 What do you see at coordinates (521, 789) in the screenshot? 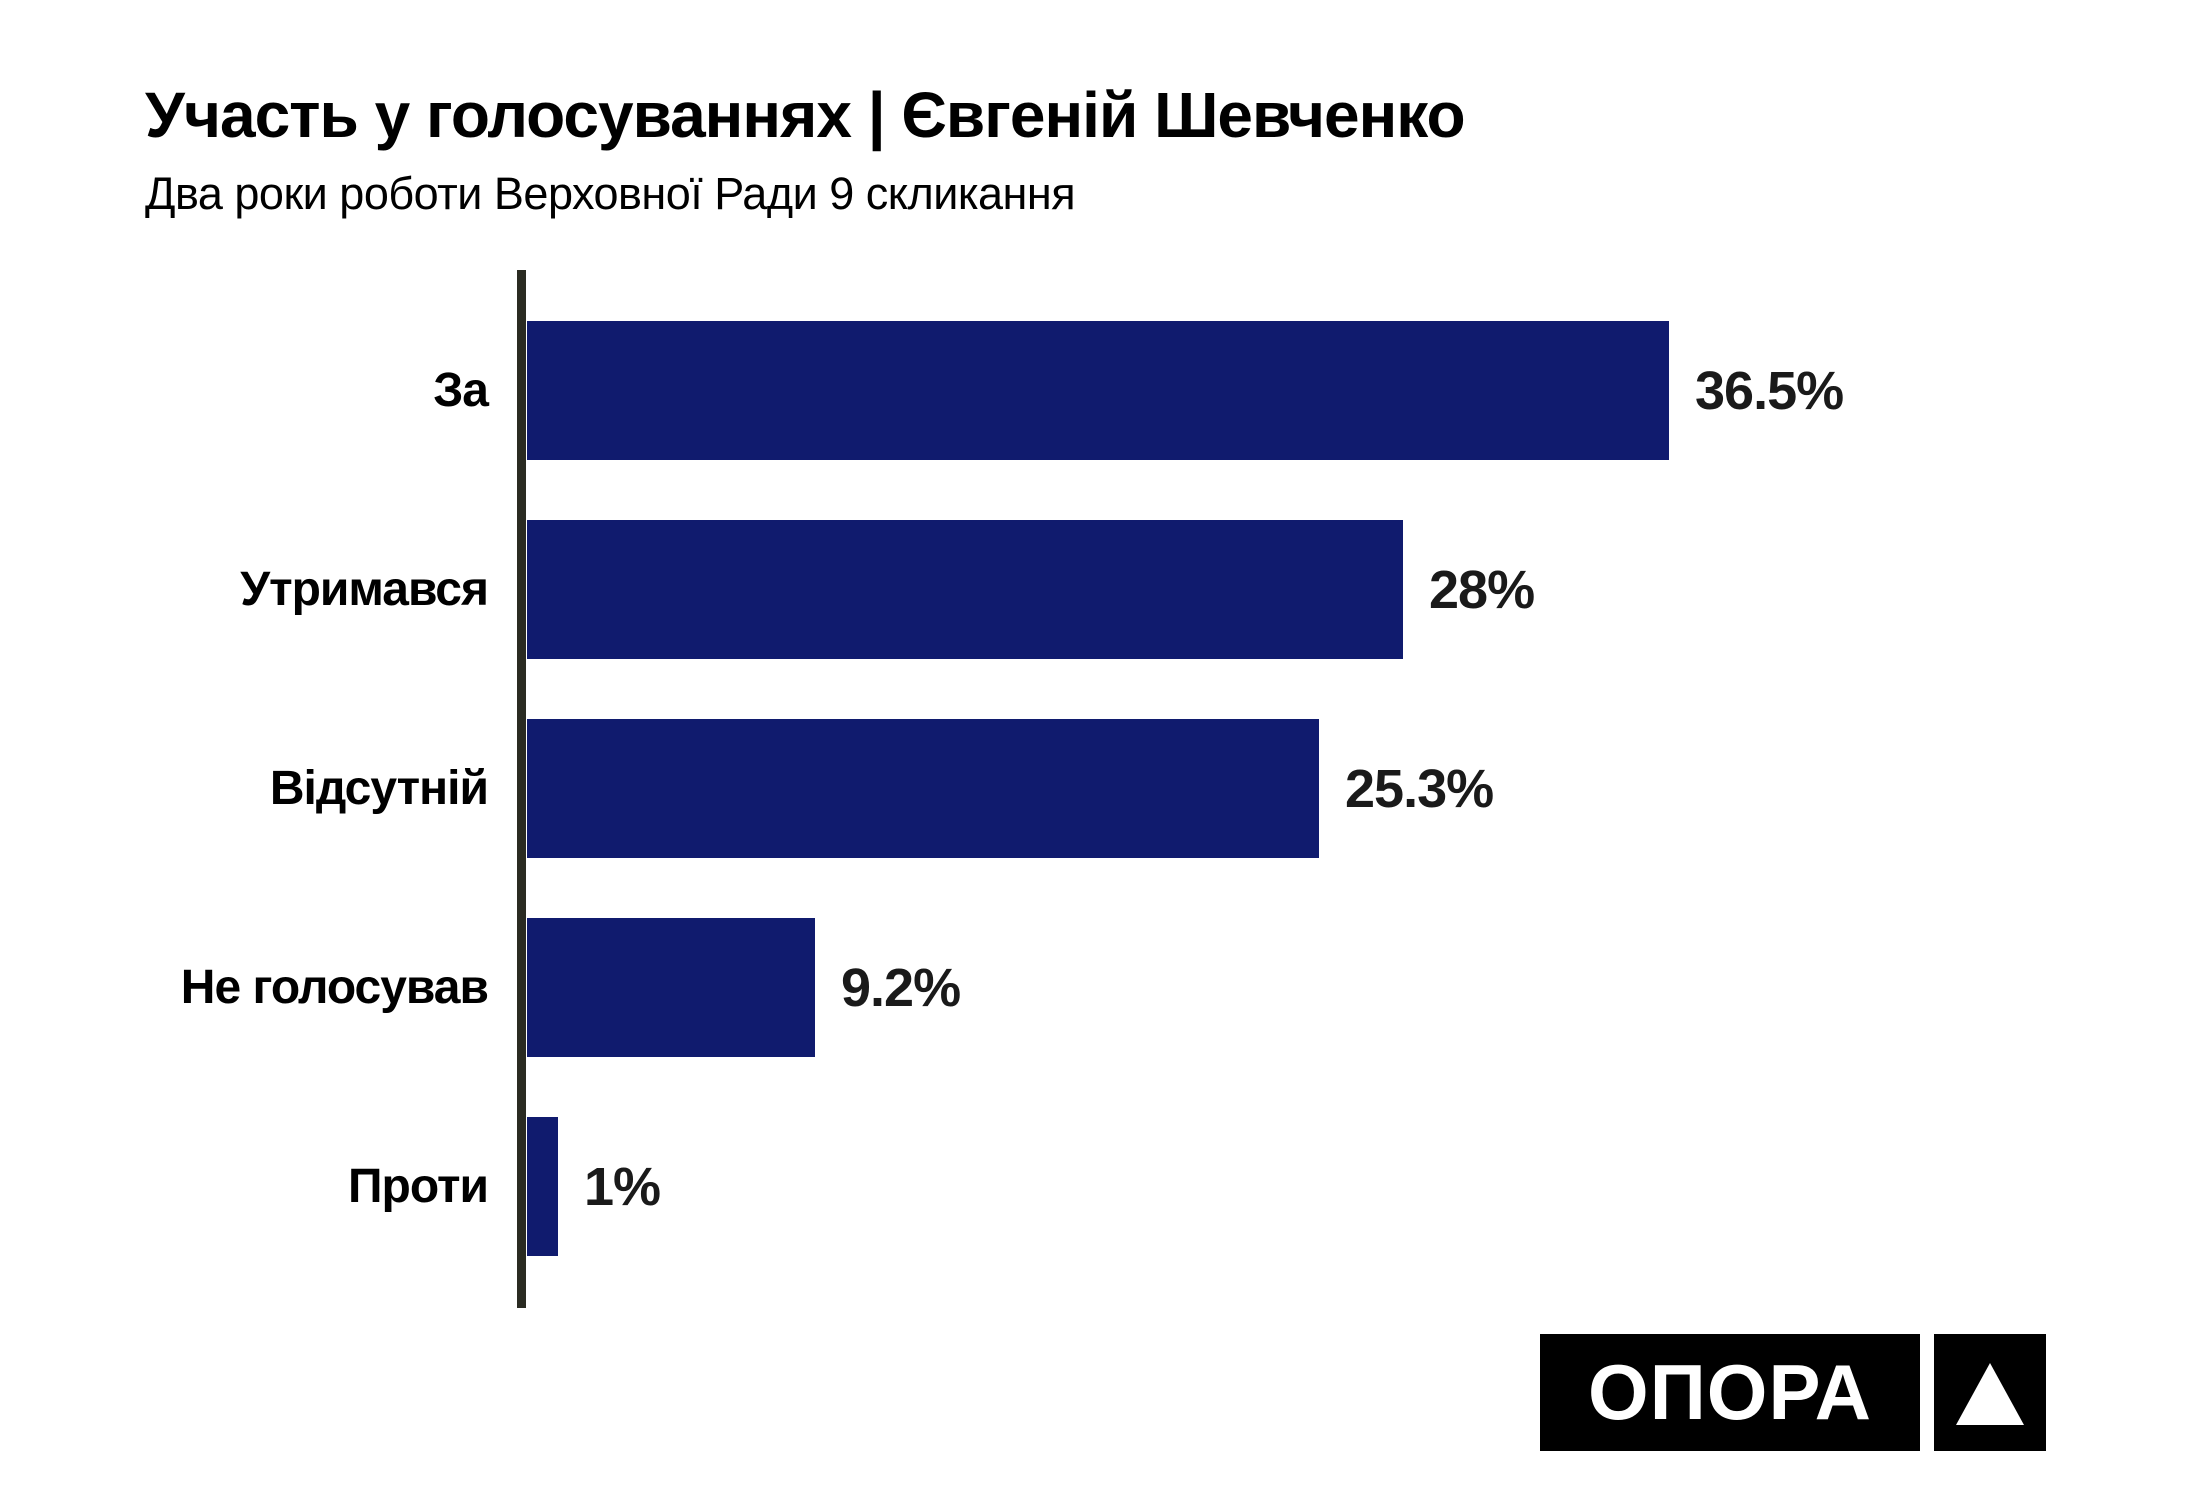
I see `y-axis-line` at bounding box center [521, 789].